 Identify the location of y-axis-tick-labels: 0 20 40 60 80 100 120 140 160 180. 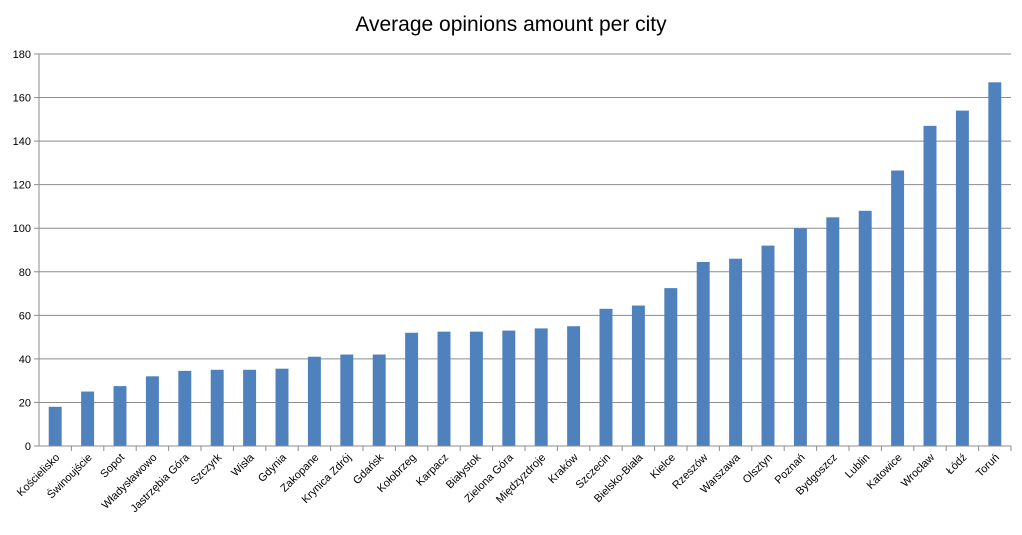
(22, 251).